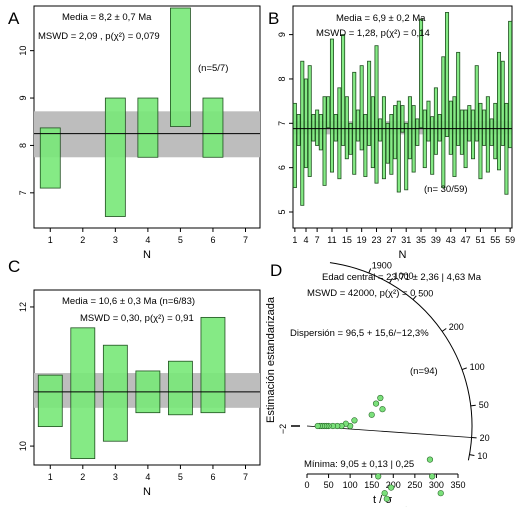 The height and width of the screenshot is (507, 516). Describe the element at coordinates (373, 33) in the screenshot. I see `stat-line-2-B: MSWD = 1,28, p(χ²) = 0,14` at that location.